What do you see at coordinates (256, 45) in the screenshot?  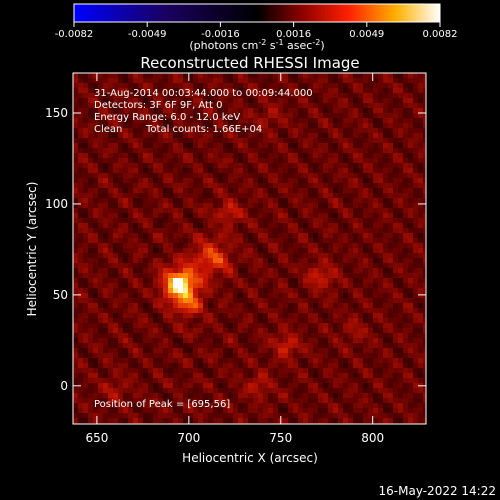 I see `colorbar-unit: (photons cm-2 s-1 asec-2)` at bounding box center [256, 45].